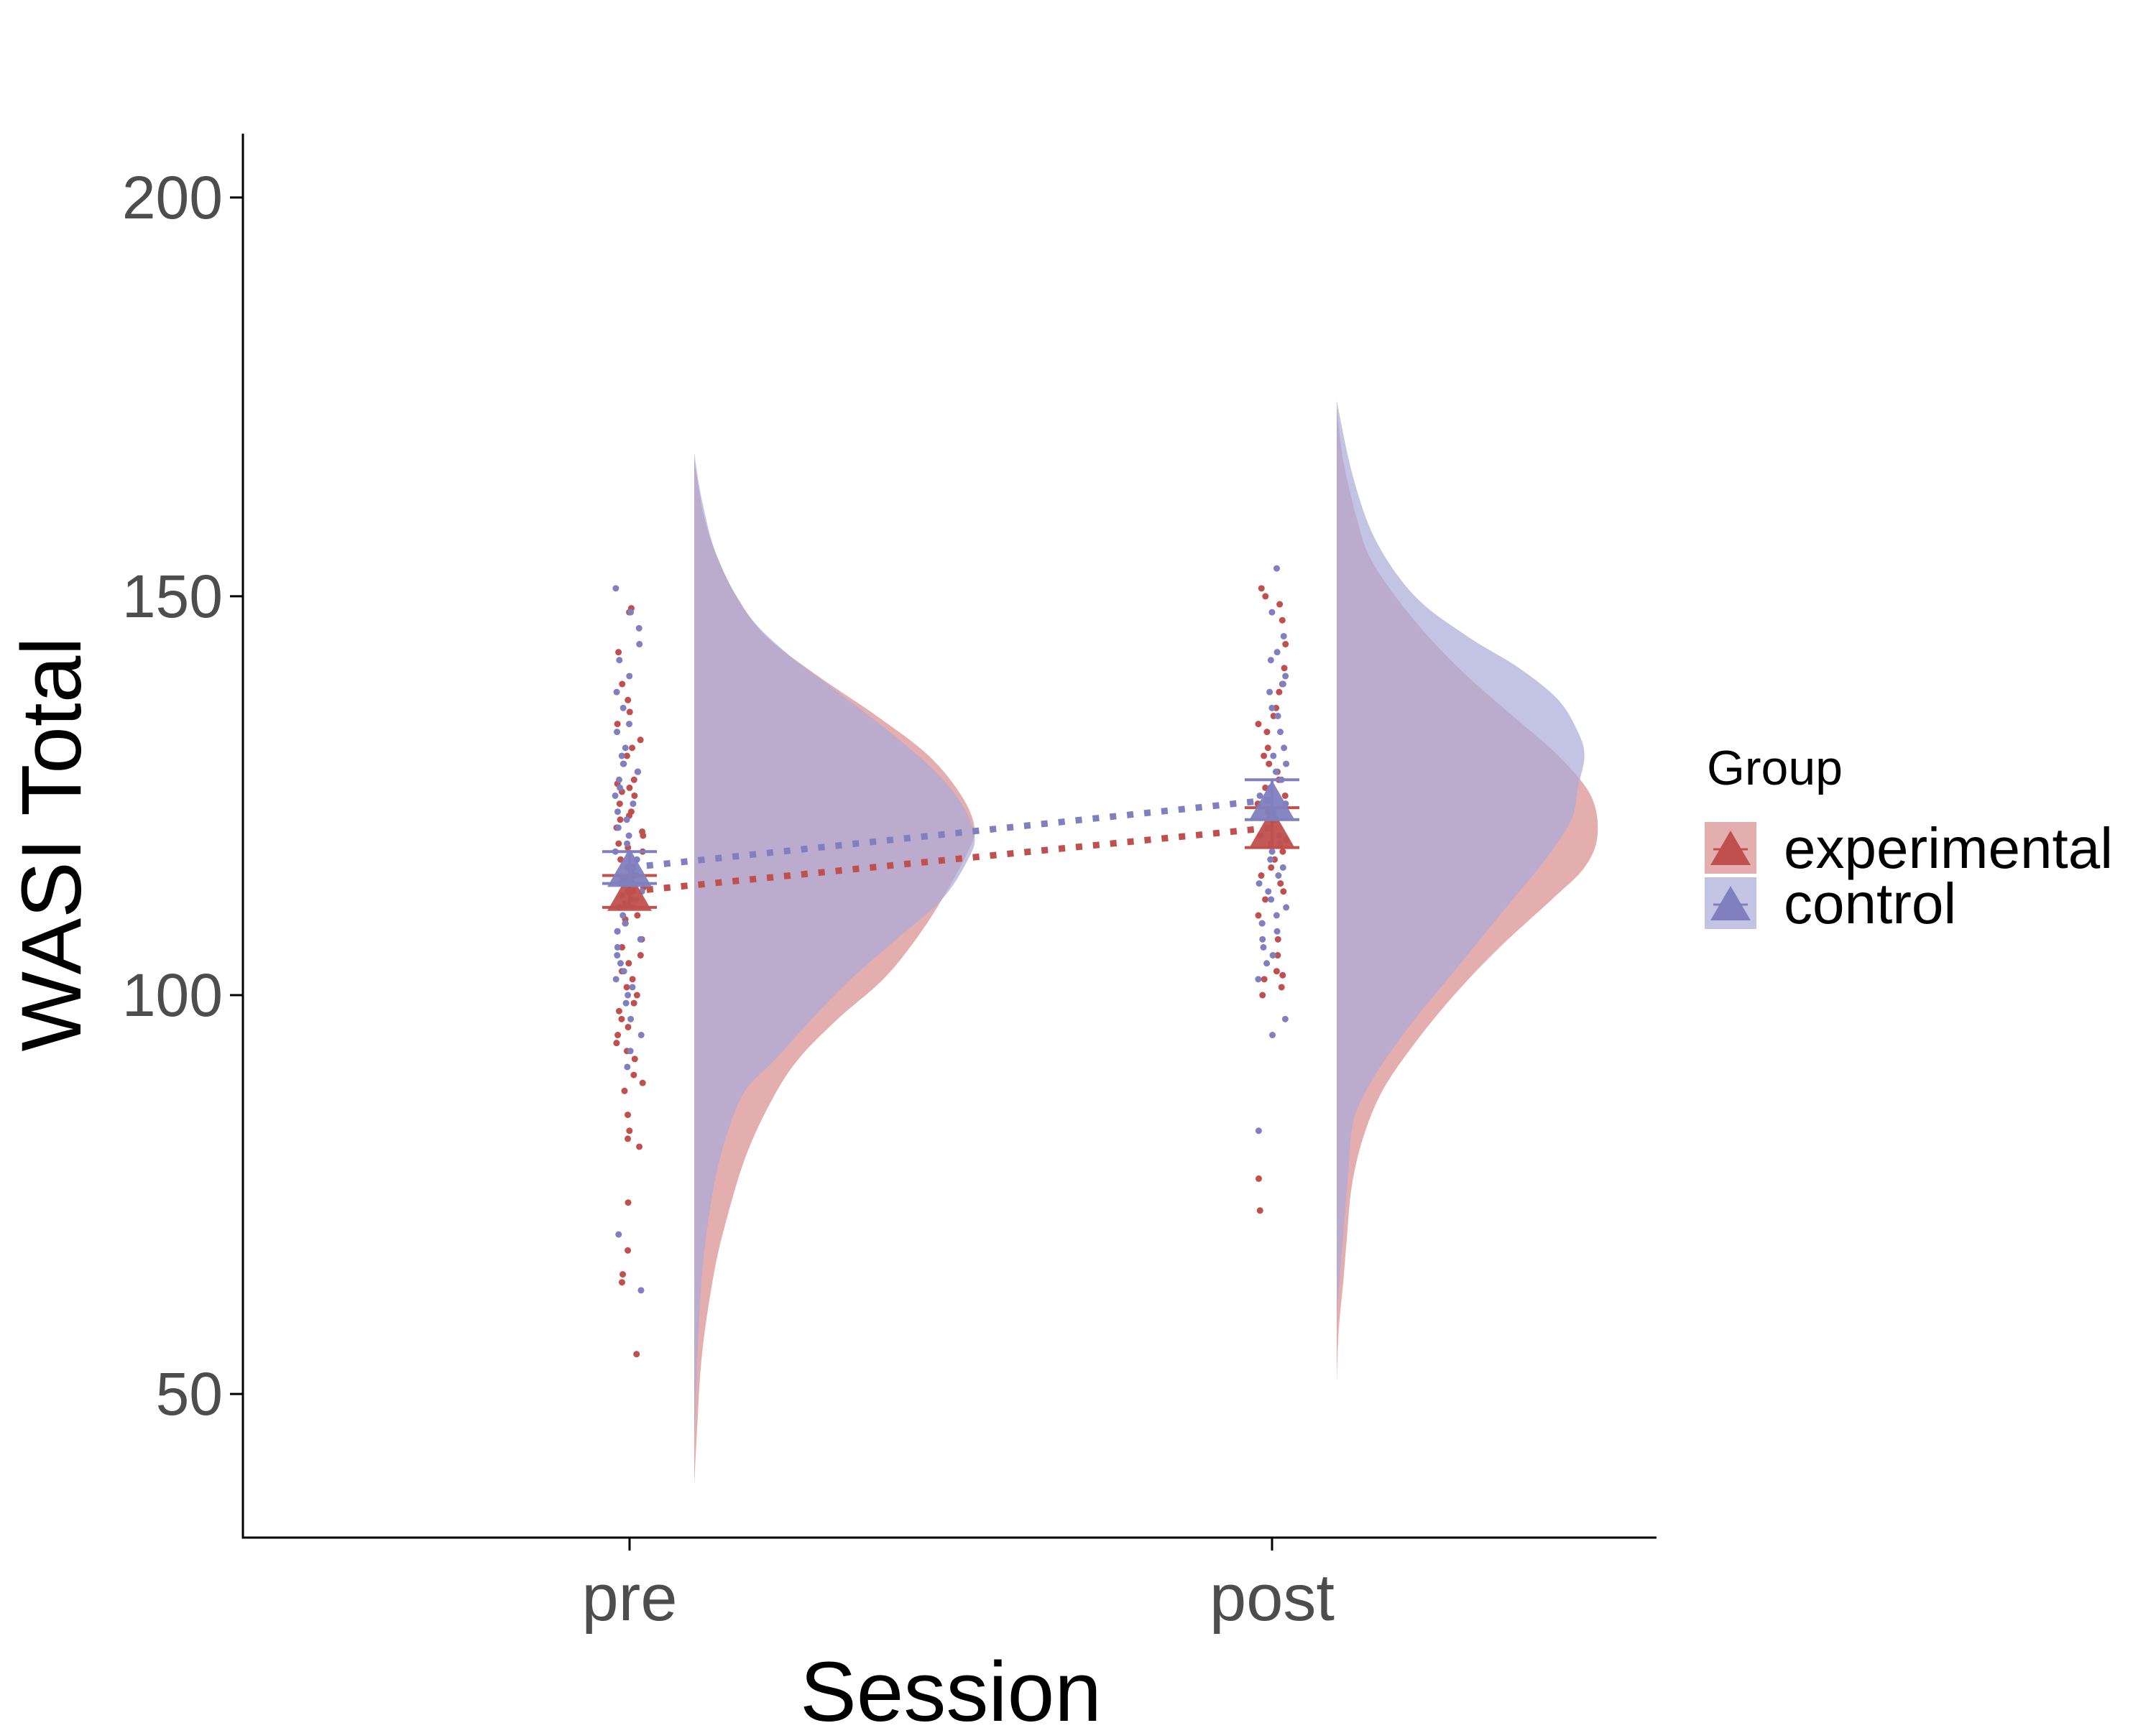 The width and height of the screenshot is (2156, 1728). I want to click on legend-title: Group, so click(1775, 768).